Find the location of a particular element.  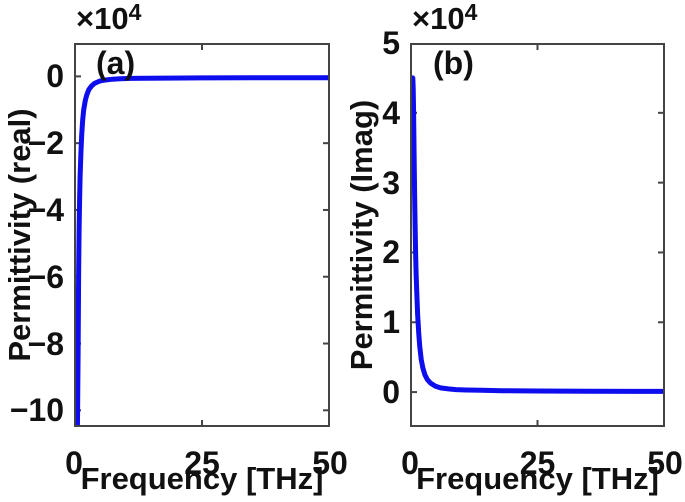

y-tick-label: −2 is located at coordinates (45, 143).